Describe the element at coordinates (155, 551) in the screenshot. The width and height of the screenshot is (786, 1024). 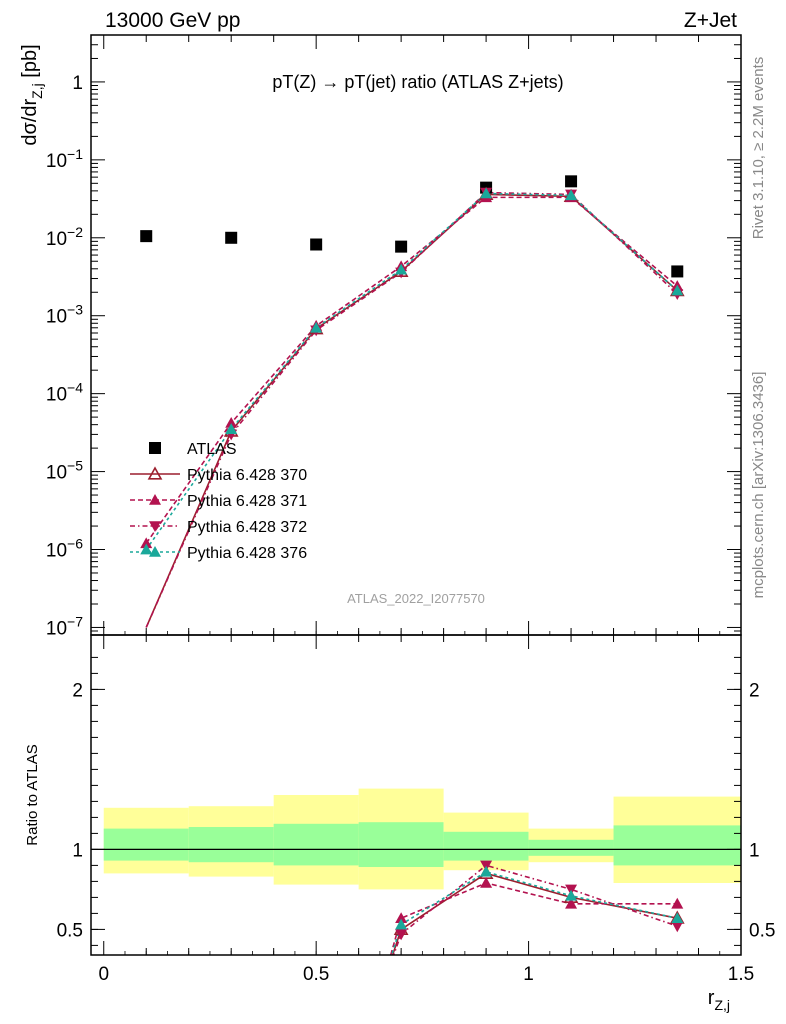
I see `legend-marker-p376` at that location.